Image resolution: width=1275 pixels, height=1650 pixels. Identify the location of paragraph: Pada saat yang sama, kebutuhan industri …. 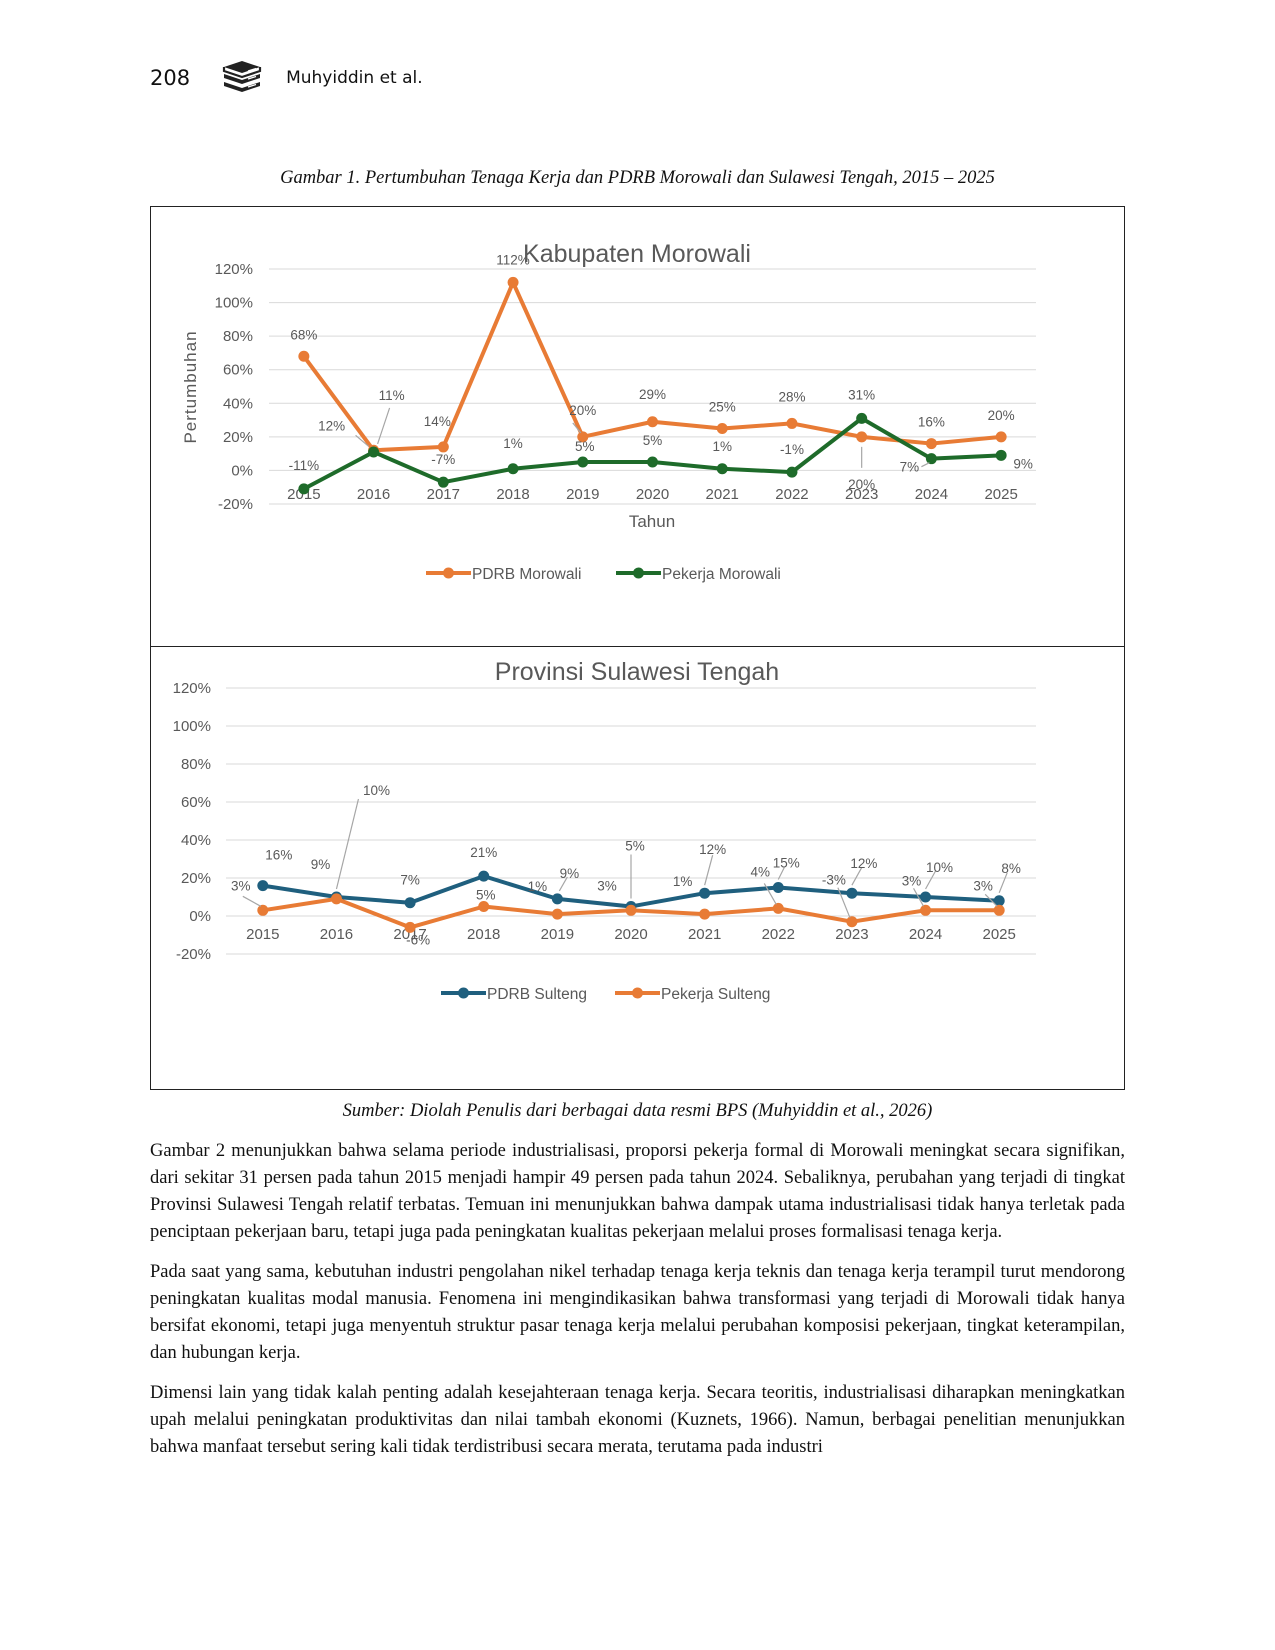
(637, 1312).